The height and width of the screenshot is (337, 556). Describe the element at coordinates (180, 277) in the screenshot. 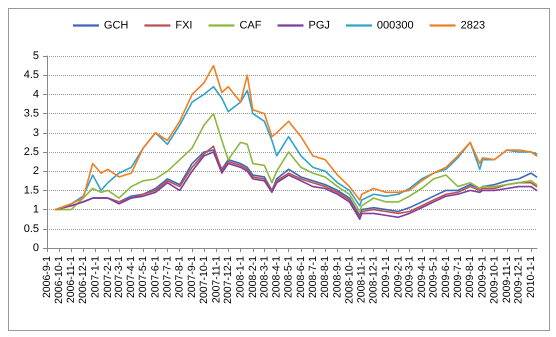

I see `x-tick-label: 2007-8-1` at that location.